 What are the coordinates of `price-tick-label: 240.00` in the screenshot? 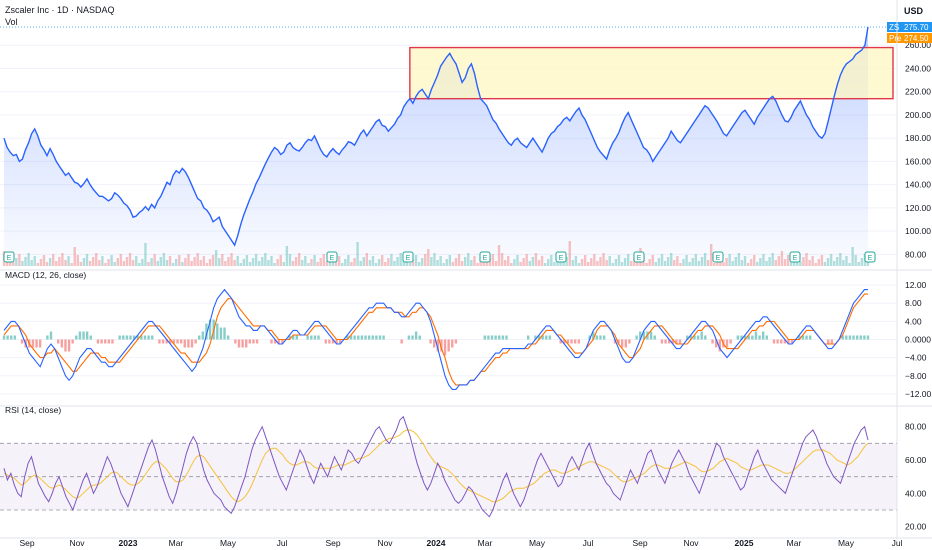 It's located at (918, 68).